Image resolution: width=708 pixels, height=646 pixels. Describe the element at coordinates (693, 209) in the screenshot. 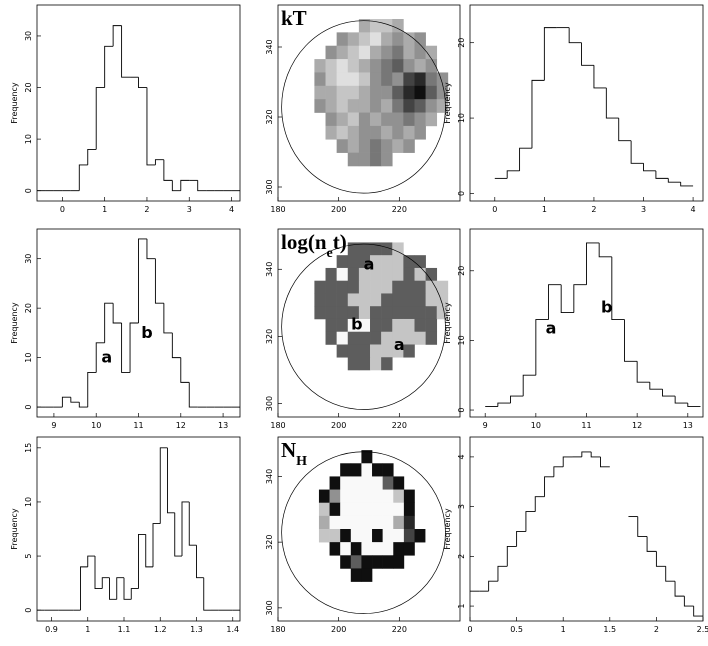

I see `x-tick-label: 4` at that location.